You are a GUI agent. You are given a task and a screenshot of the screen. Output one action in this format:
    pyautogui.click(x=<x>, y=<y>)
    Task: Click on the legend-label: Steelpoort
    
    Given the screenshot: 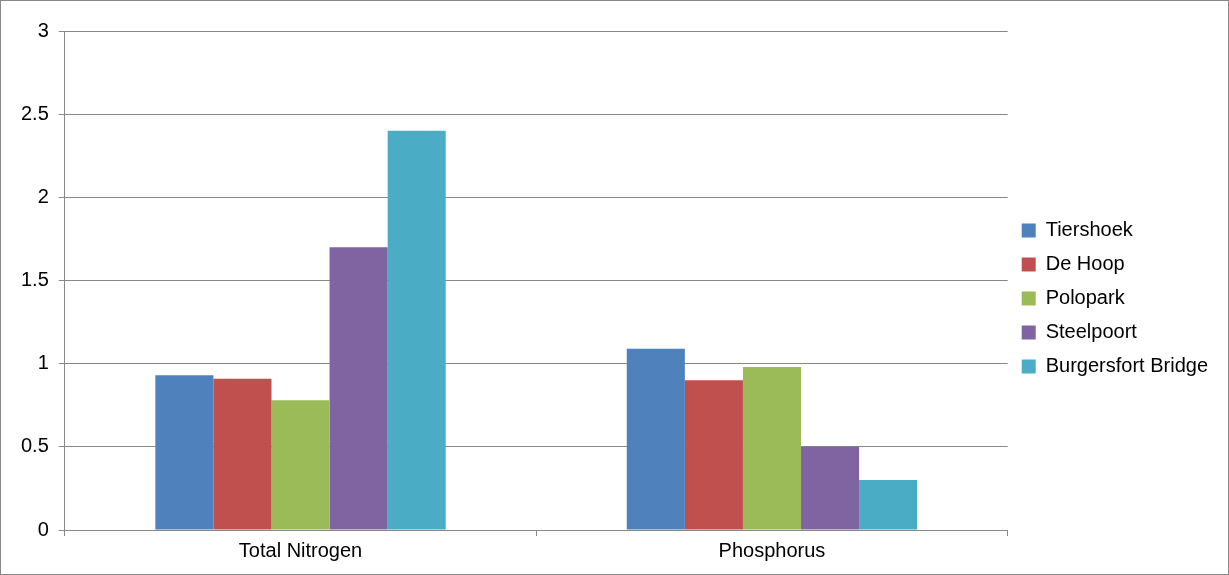 What is the action you would take?
    pyautogui.click(x=1091, y=331)
    